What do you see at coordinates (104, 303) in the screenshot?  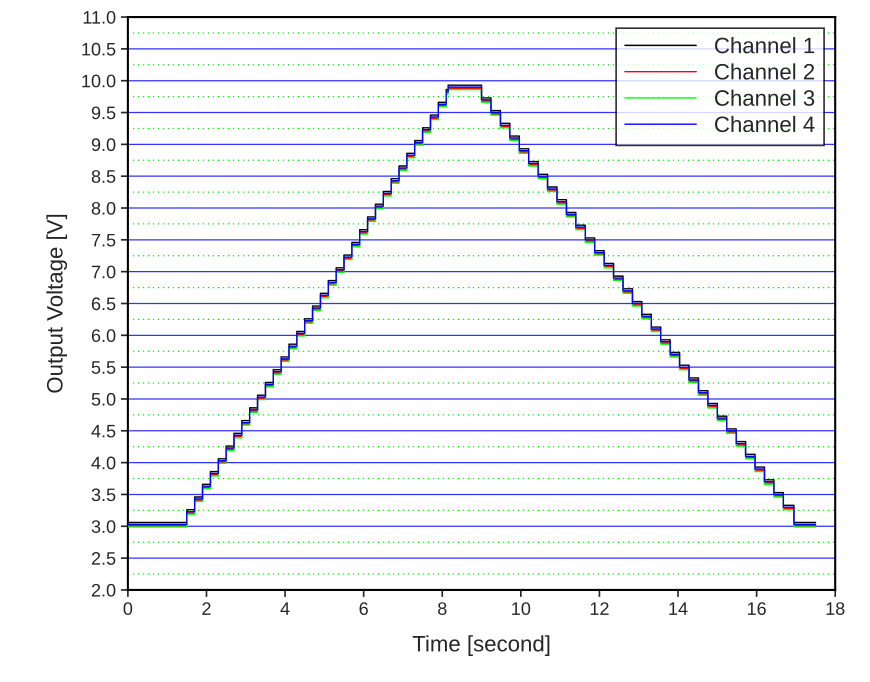 I see `y-tick-label: 6.5` at bounding box center [104, 303].